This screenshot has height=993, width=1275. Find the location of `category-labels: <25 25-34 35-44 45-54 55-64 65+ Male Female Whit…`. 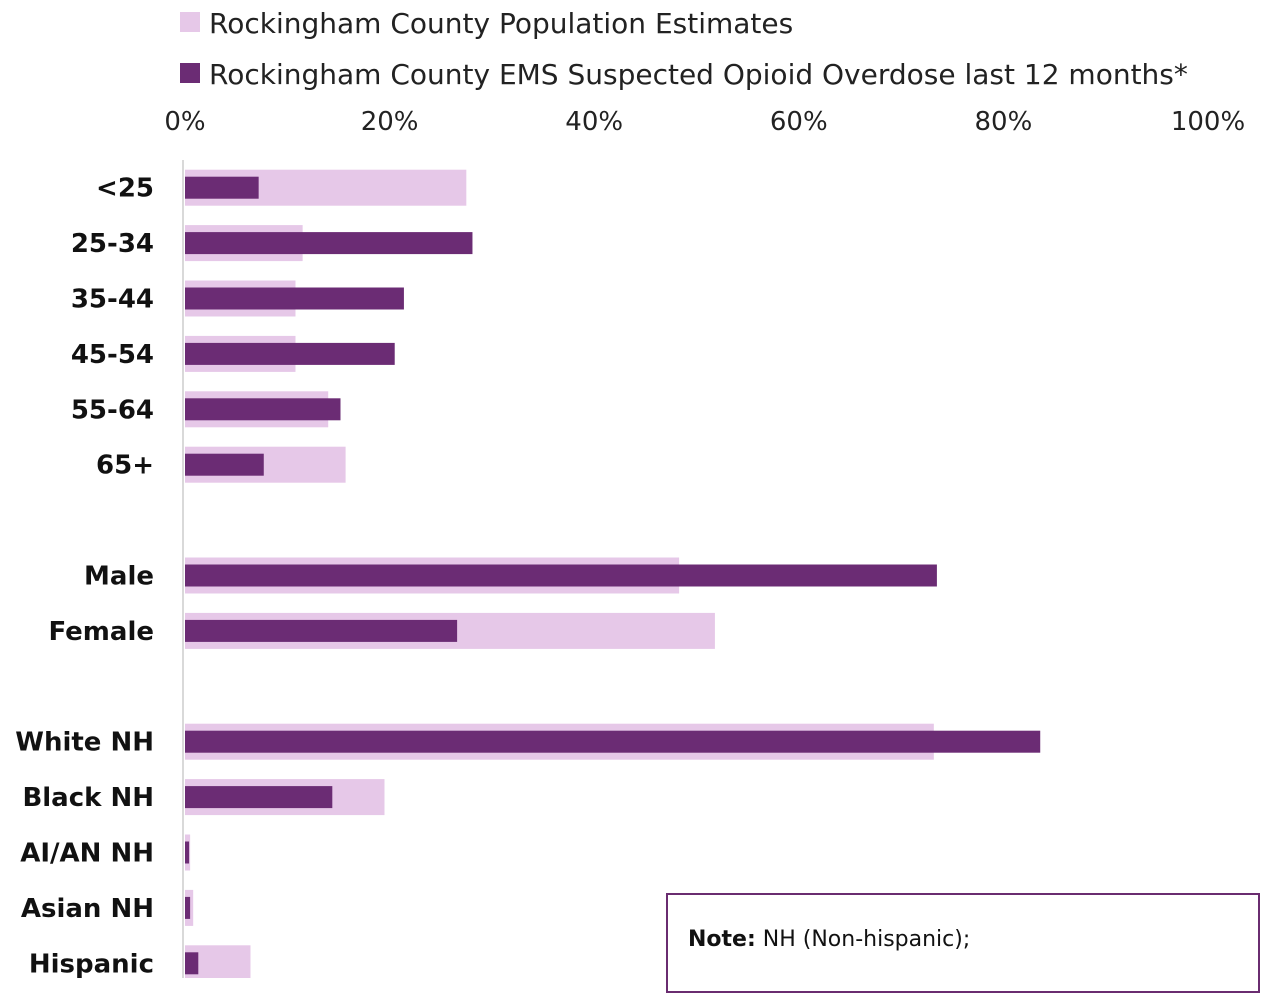

category-labels: <25 25-34 35-44 45-54 55-64 65+ Male Female Whit… is located at coordinates (84, 576).